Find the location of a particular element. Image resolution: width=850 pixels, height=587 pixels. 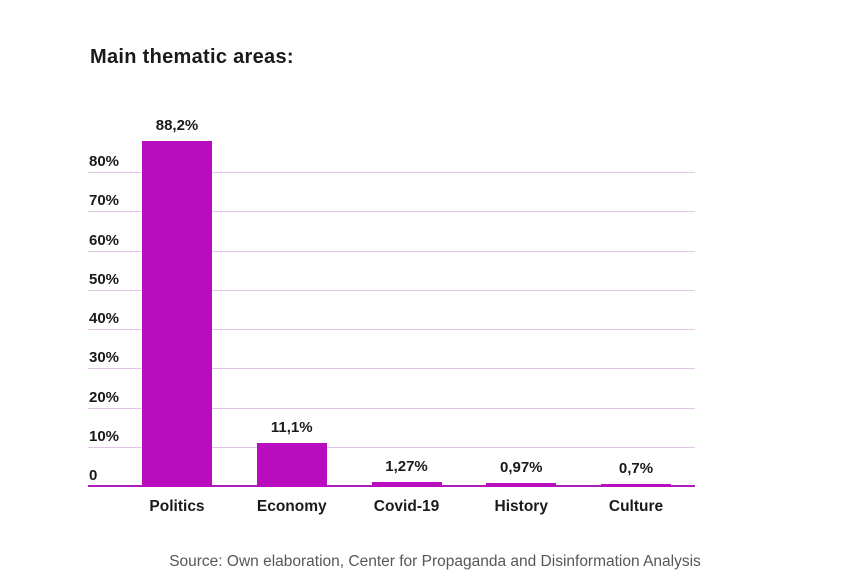

bar-culture is located at coordinates (636, 485).